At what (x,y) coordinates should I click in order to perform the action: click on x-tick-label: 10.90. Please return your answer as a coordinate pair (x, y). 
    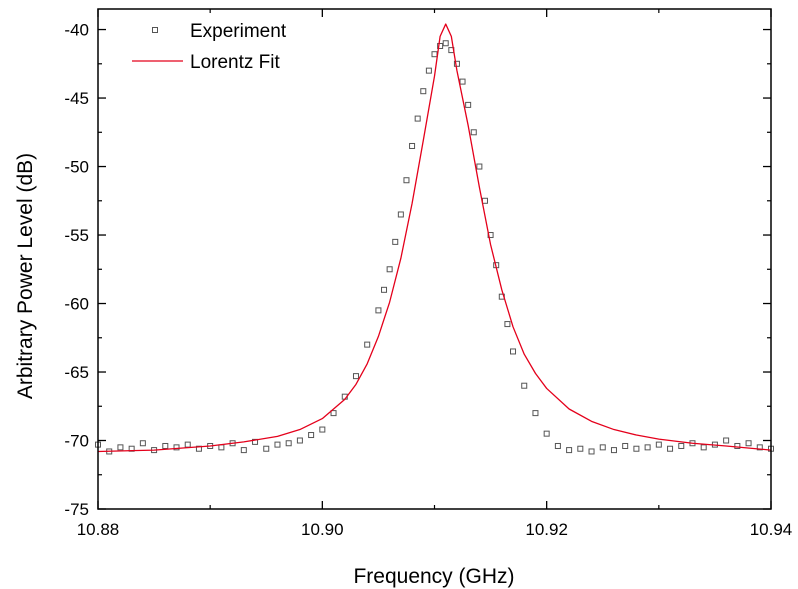
    Looking at the image, I should click on (322, 529).